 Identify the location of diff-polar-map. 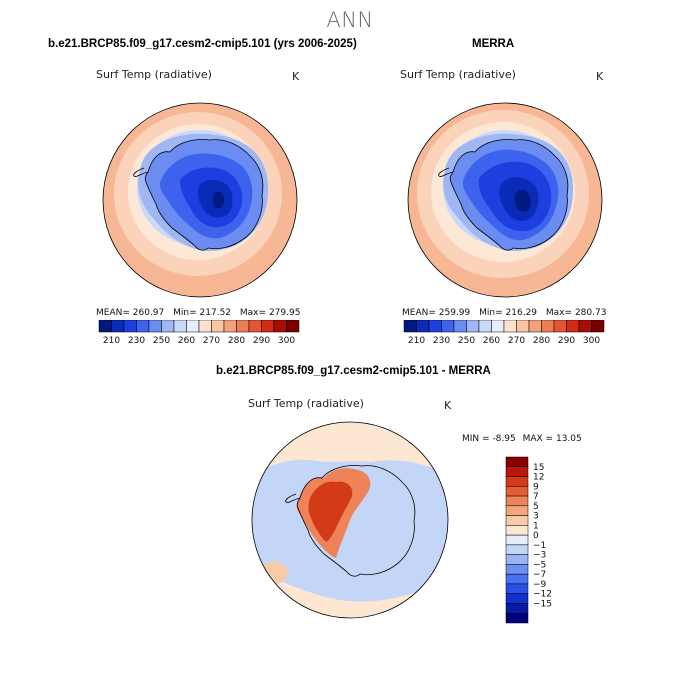
(350, 520).